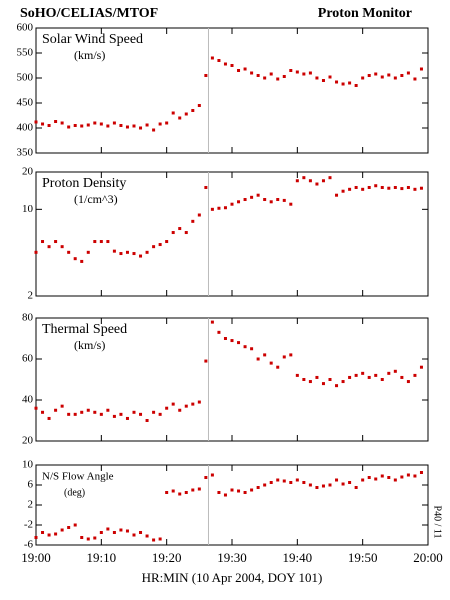 Image resolution: width=450 pixels, height=600 pixels. Describe the element at coordinates (428, 557) in the screenshot. I see `x-tick-label: 20:00` at that location.